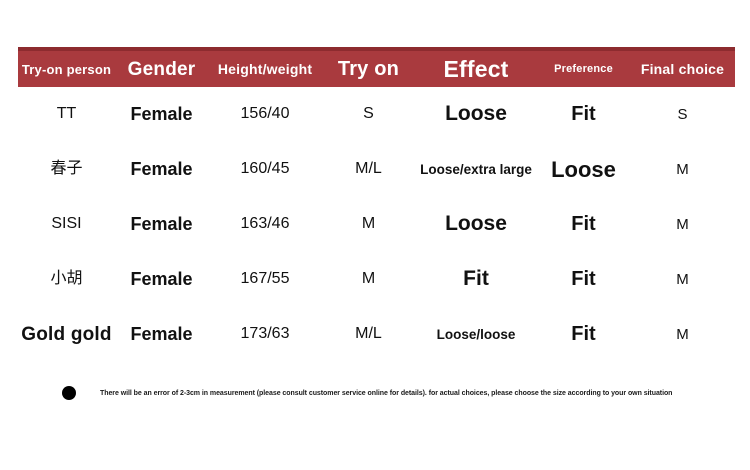  Describe the element at coordinates (265, 224) in the screenshot. I see `table-cell: 163/46` at that location.